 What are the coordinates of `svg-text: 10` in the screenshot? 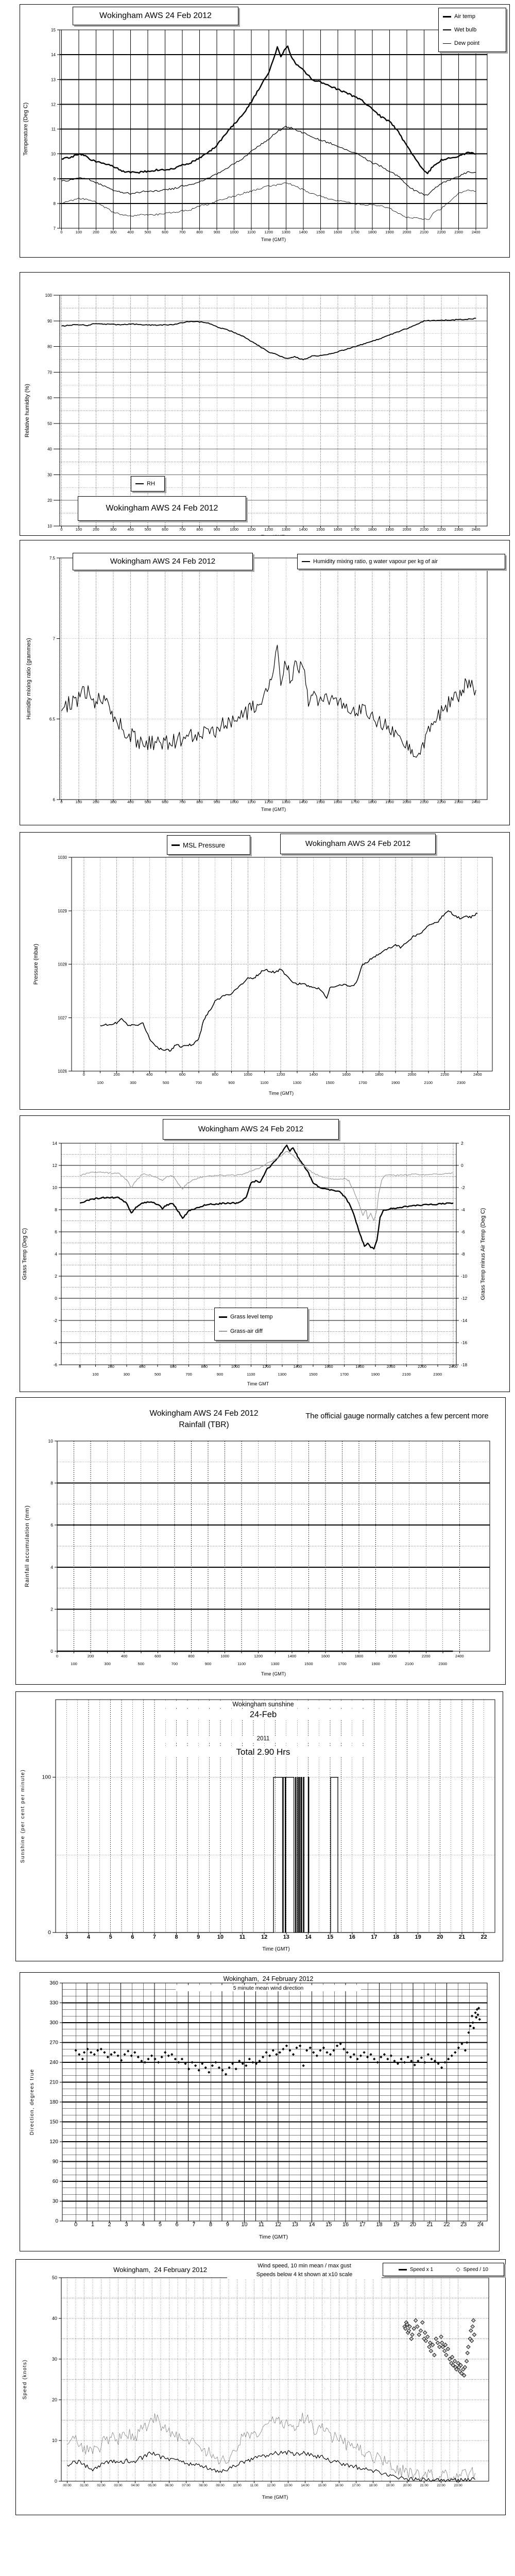 It's located at (54, 154).